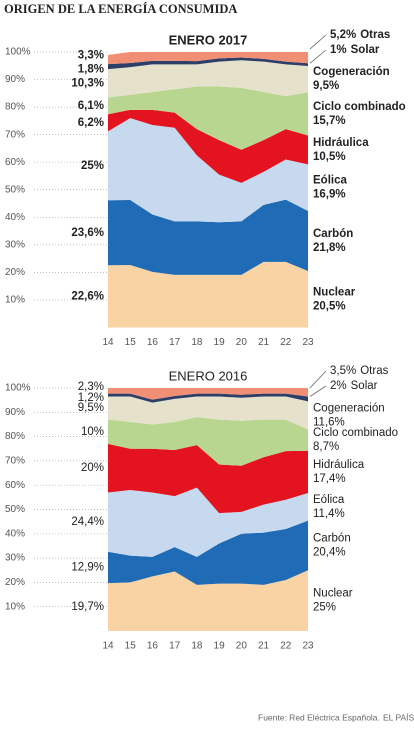 This screenshot has width=414, height=739. Describe the element at coordinates (324, 608) in the screenshot. I see `end-value: 25%` at that location.